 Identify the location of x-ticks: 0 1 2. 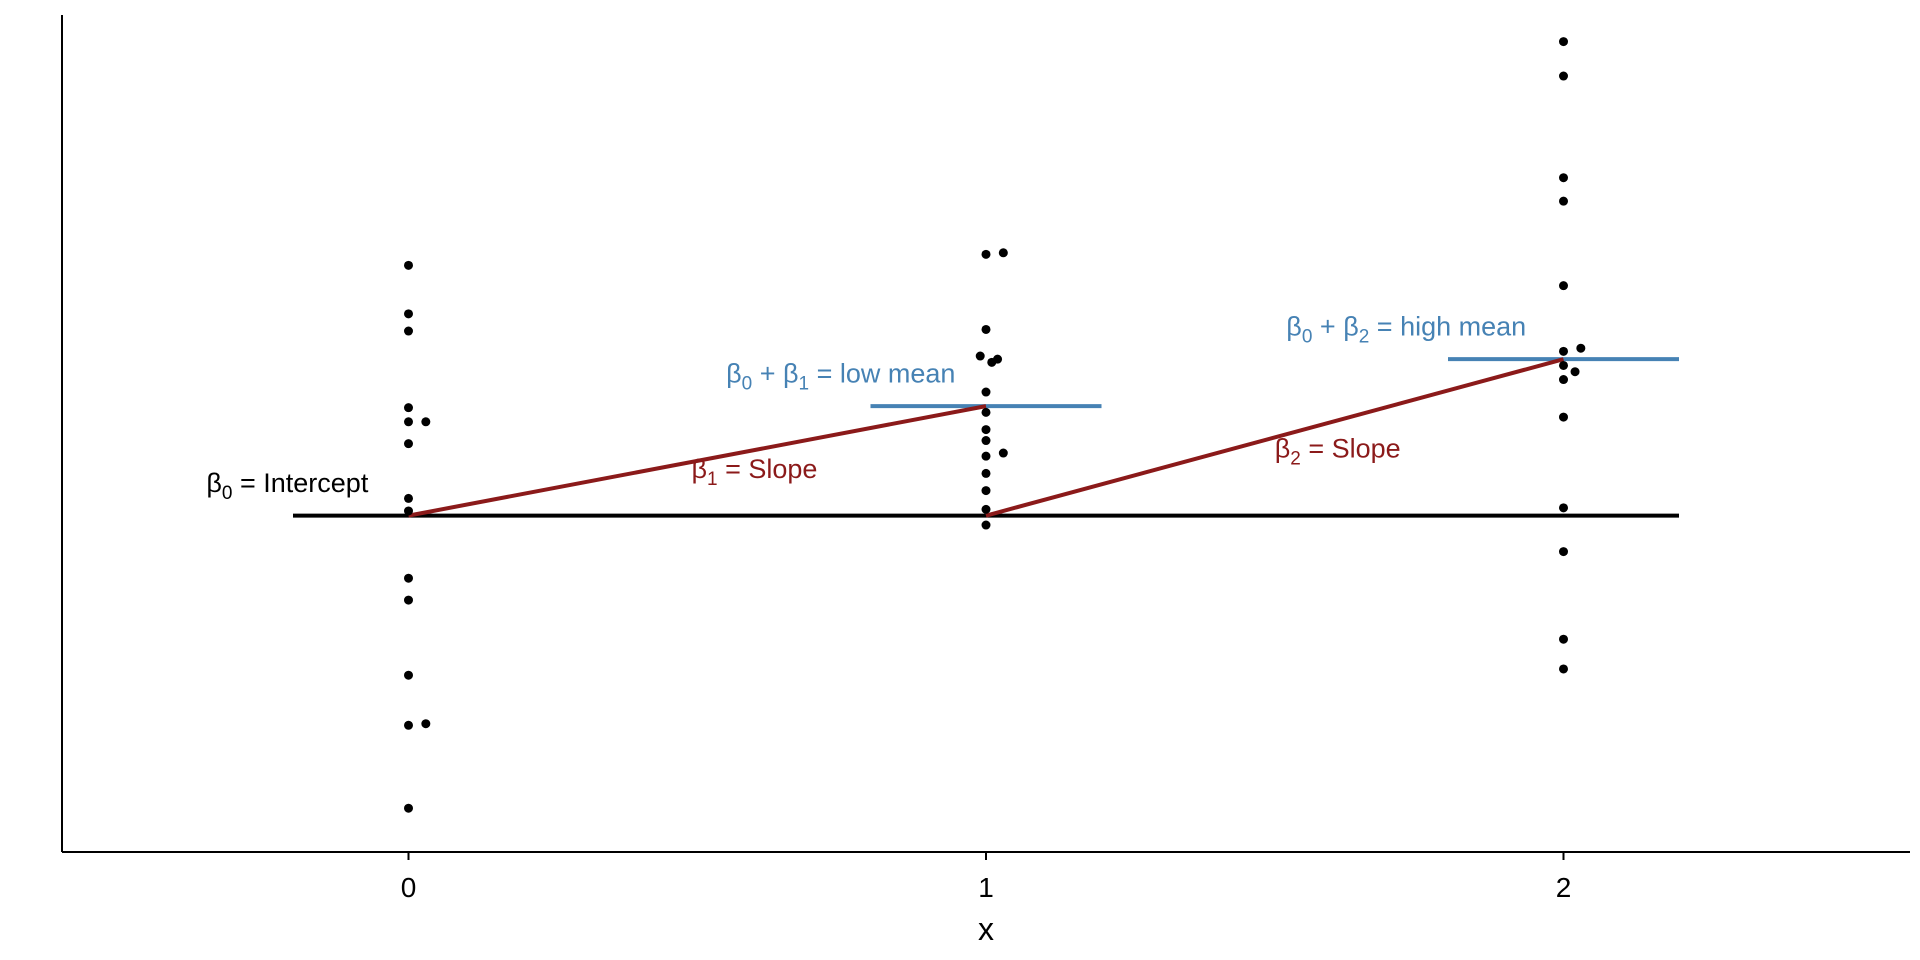
(986, 877).